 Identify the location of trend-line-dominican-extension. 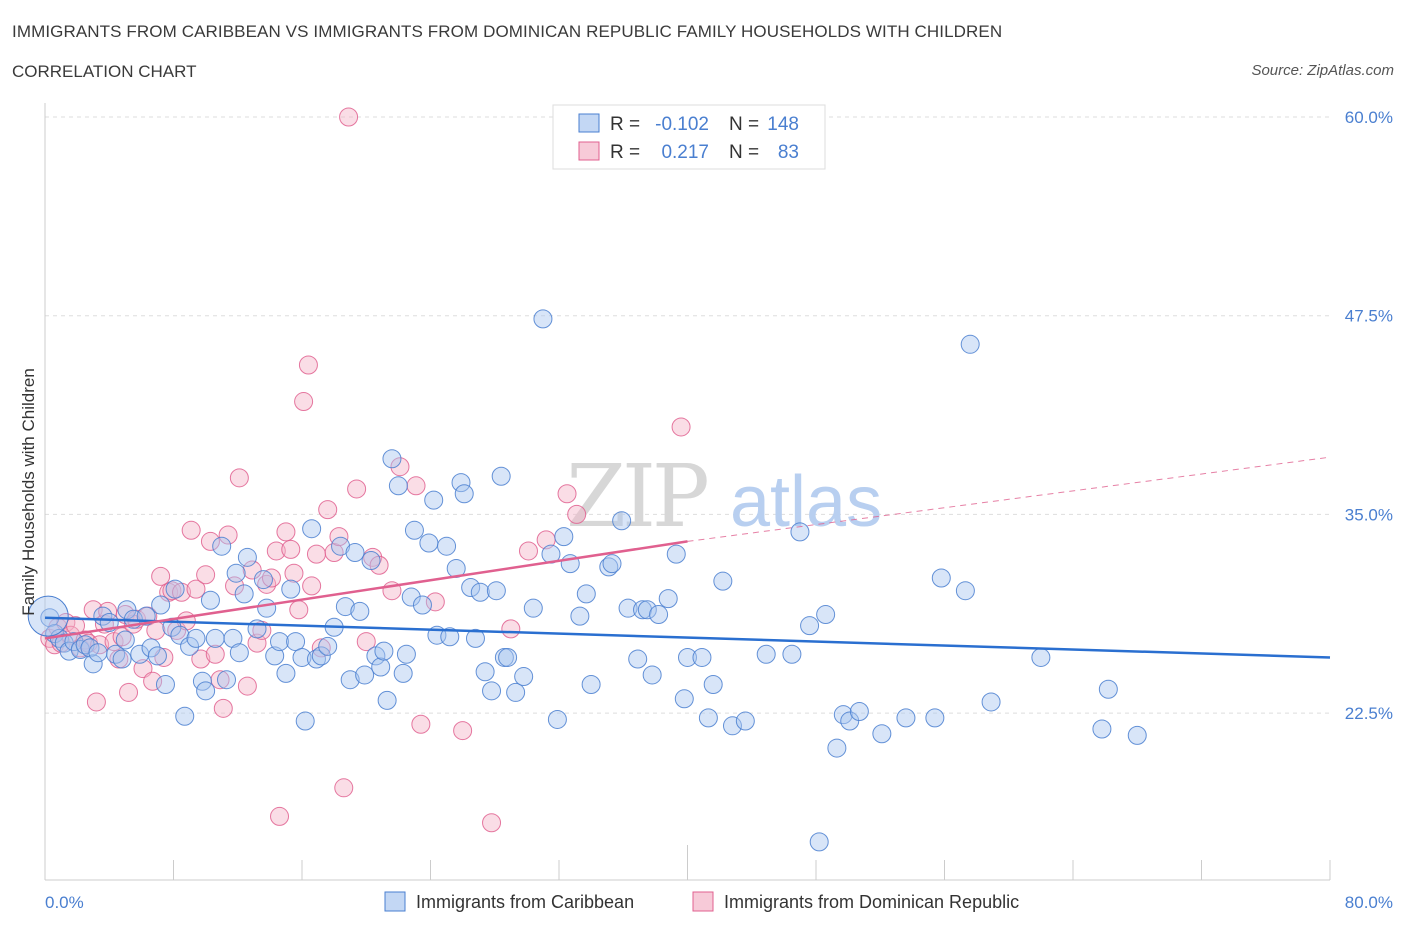
(1009, 499).